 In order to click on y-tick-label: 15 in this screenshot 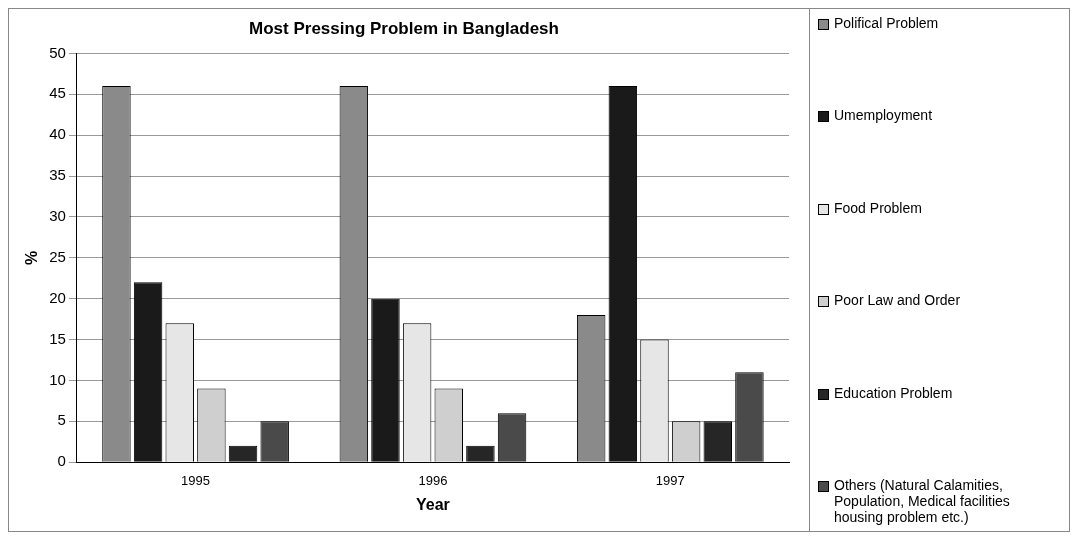, I will do `click(57, 338)`.